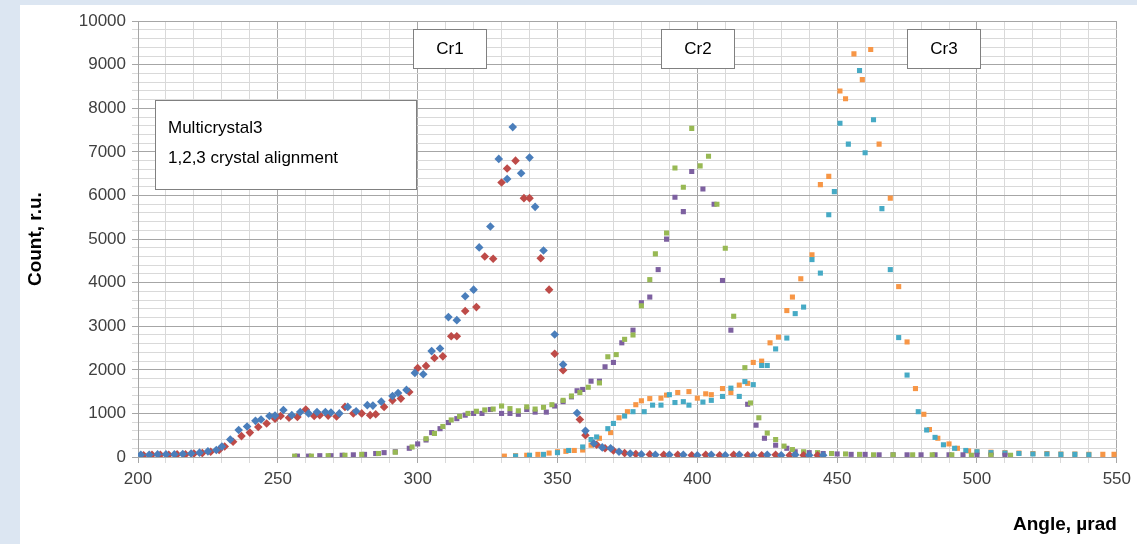  Describe the element at coordinates (286, 145) in the screenshot. I see `text-box: Multicrystal3 1,2,3 crystal alignment` at that location.